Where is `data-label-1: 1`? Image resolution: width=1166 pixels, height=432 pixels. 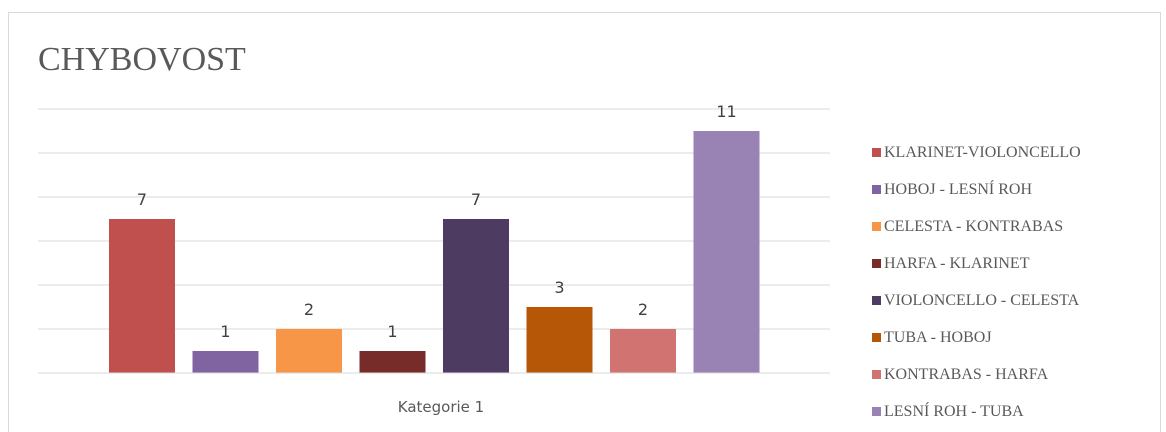 data-label-1: 1 is located at coordinates (225, 331).